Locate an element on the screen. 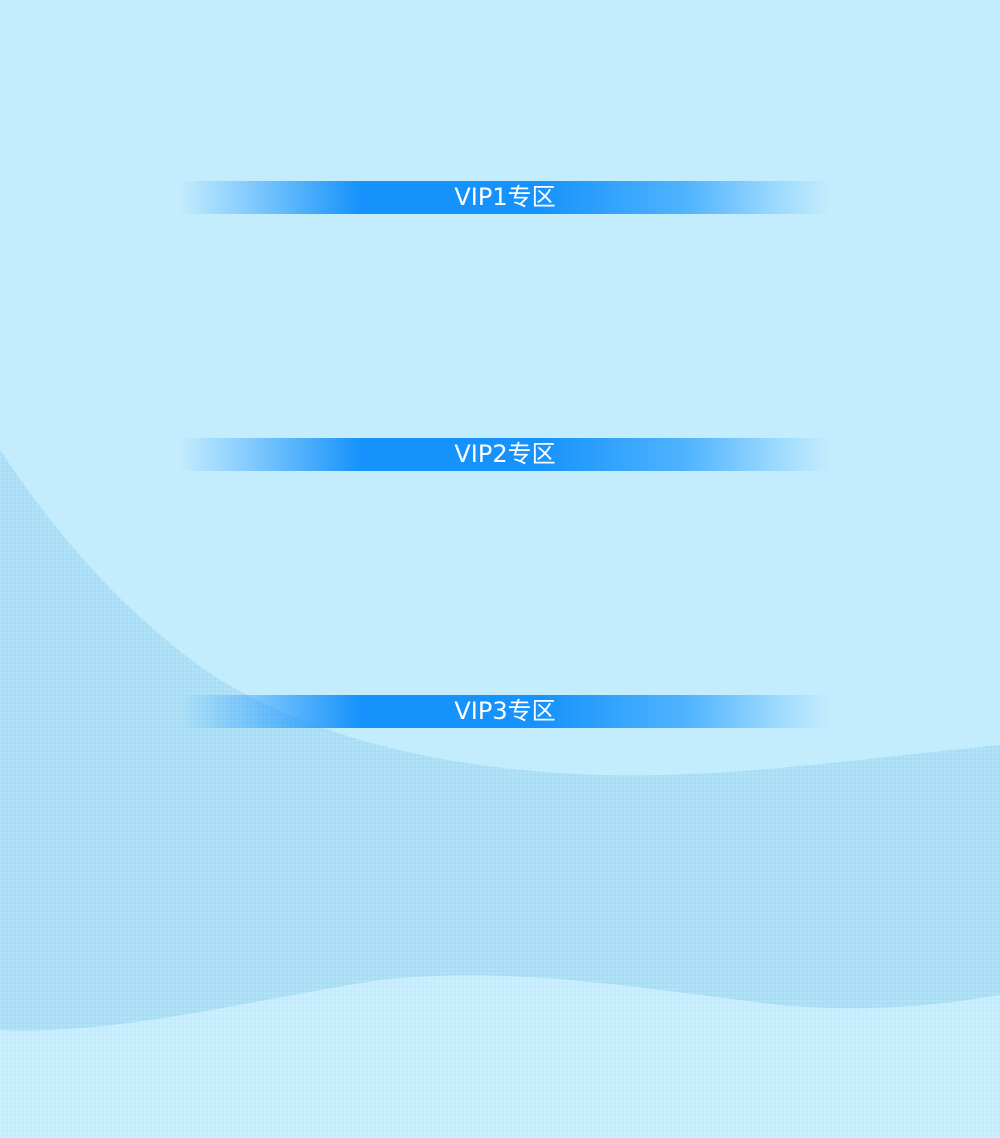 The image size is (1000, 1138). vip2-section-header: VIP2专区 is located at coordinates (505, 454).